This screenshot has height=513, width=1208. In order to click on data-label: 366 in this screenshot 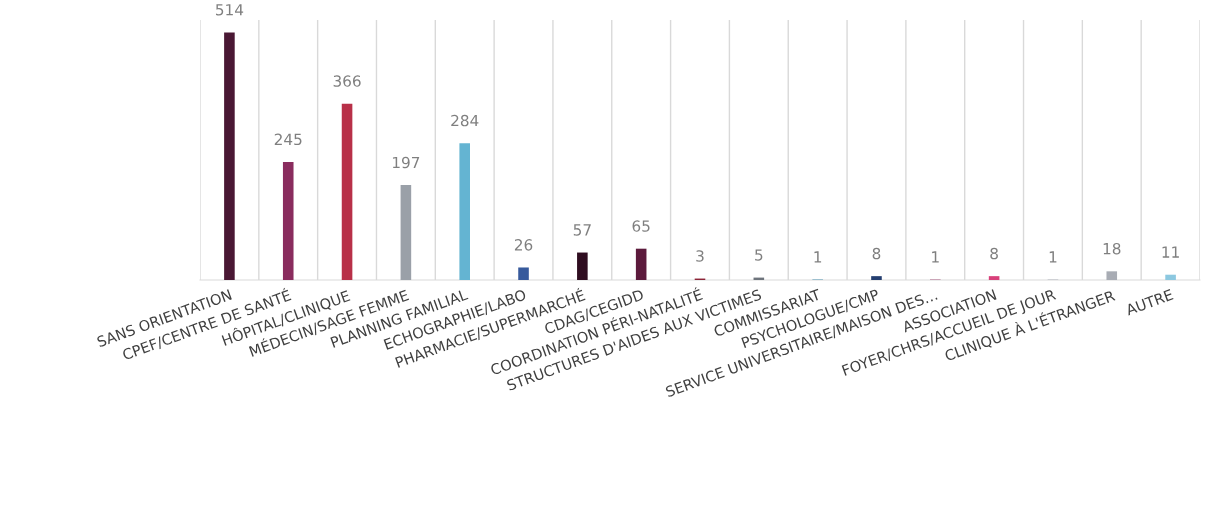, I will do `click(347, 81)`.